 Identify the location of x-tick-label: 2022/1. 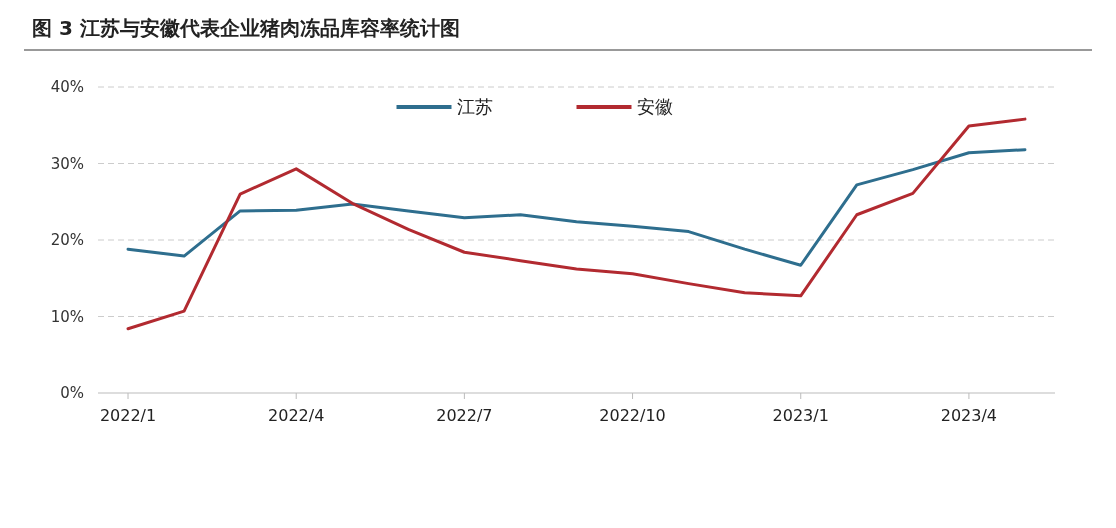
(128, 415).